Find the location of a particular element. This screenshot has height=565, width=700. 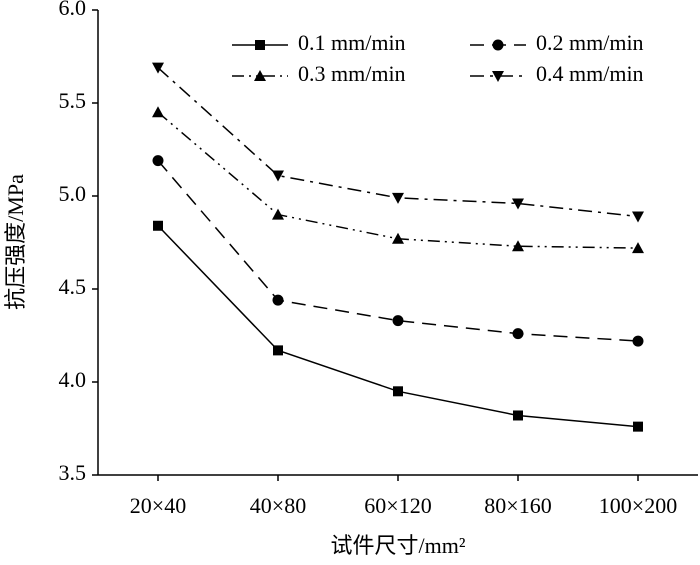

legend-label: 0.3 mm/min is located at coordinates (352, 73).